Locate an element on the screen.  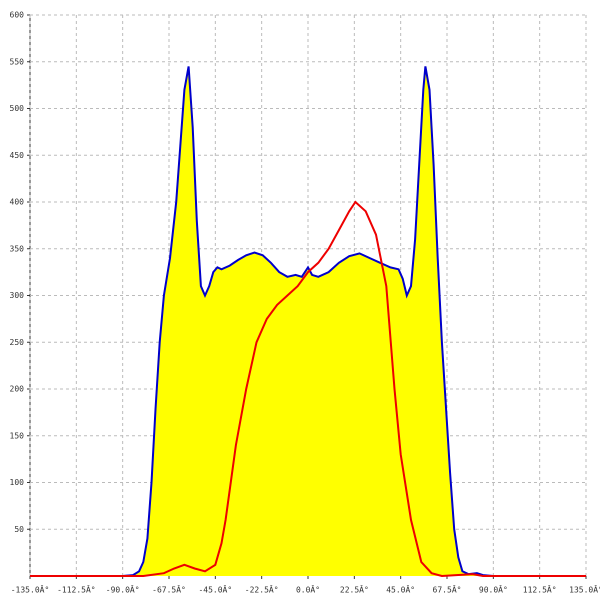
y-tick-label: 500 is located at coordinates (17, 108).